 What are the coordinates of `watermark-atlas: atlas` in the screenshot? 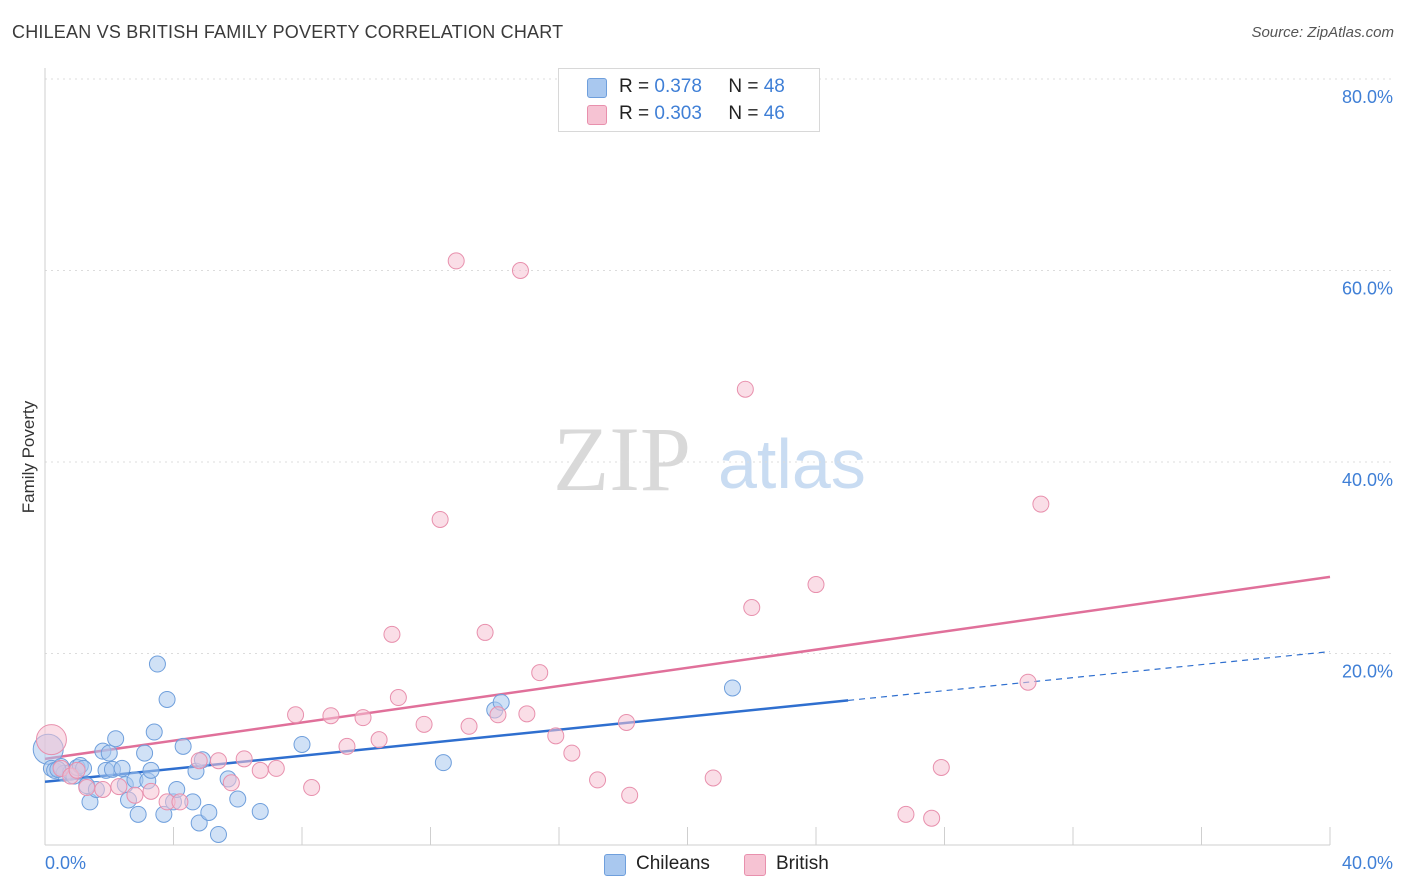 It's located at (792, 464).